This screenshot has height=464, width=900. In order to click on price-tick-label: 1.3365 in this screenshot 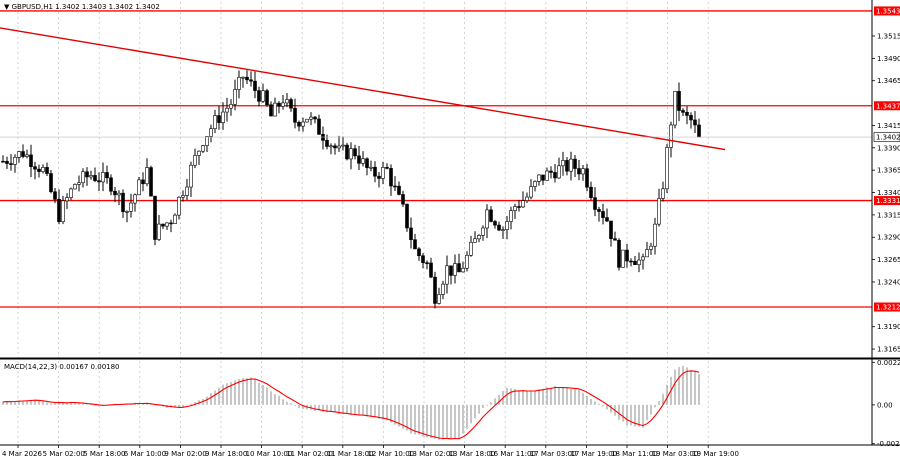, I will do `click(888, 171)`.